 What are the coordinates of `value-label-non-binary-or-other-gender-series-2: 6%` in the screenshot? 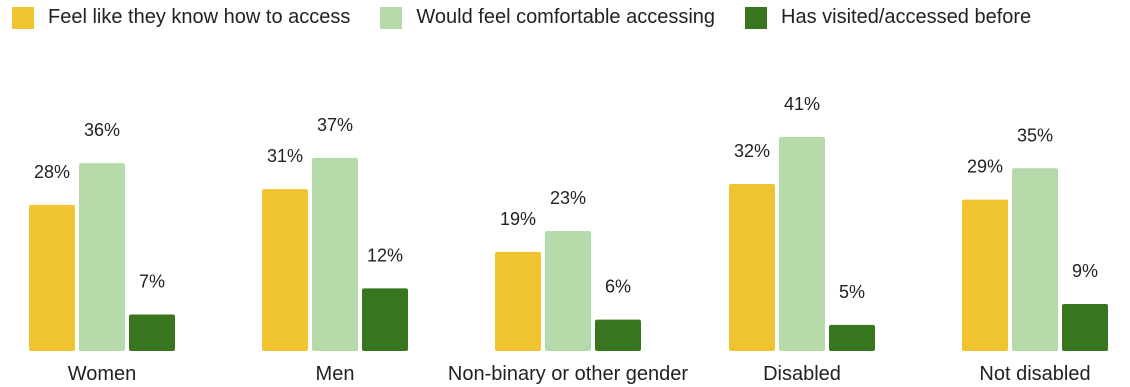 It's located at (618, 287).